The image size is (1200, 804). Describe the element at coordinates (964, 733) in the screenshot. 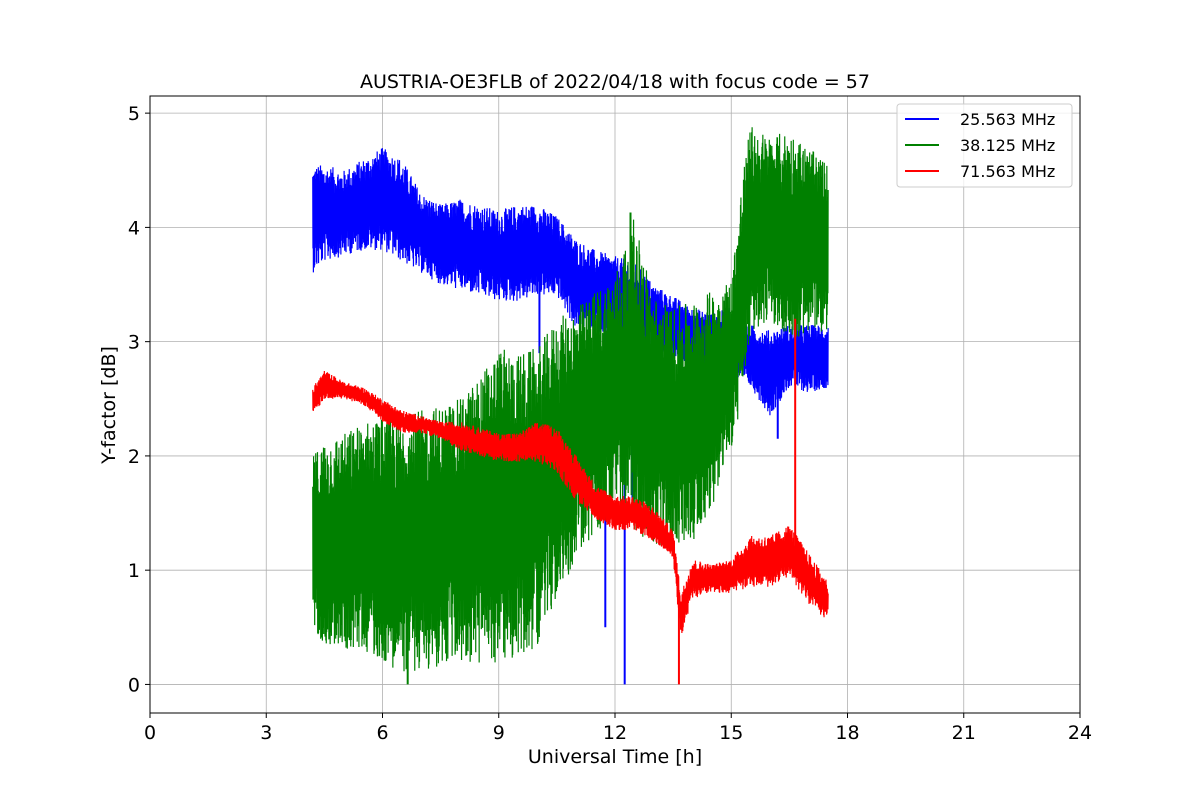

I see `x-tick-label: 21` at that location.